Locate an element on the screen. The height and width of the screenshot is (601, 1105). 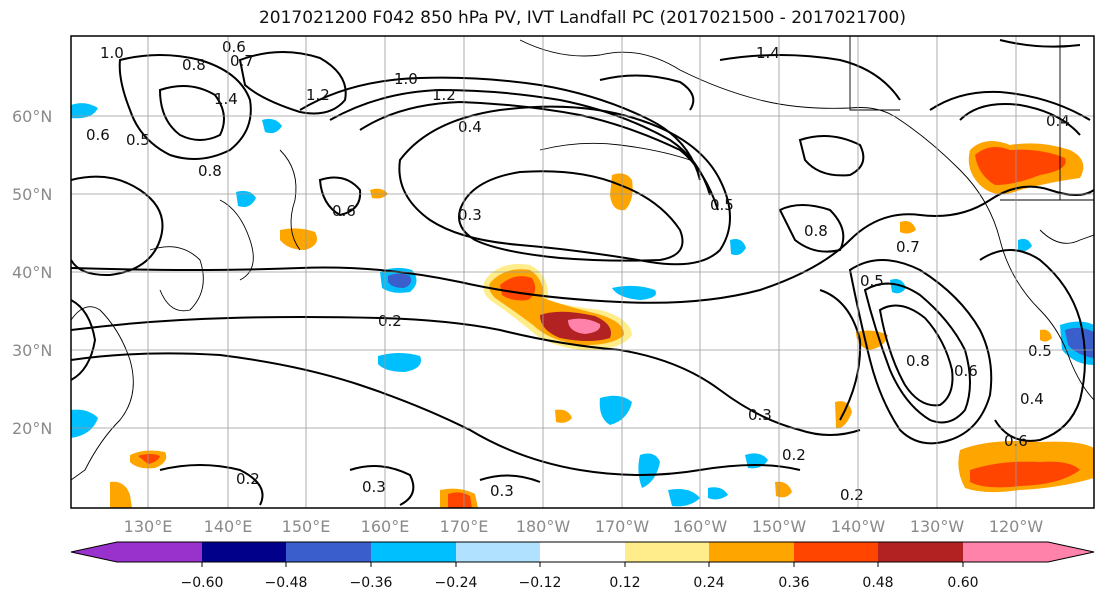
lat-label: 30°N is located at coordinates (32, 350).